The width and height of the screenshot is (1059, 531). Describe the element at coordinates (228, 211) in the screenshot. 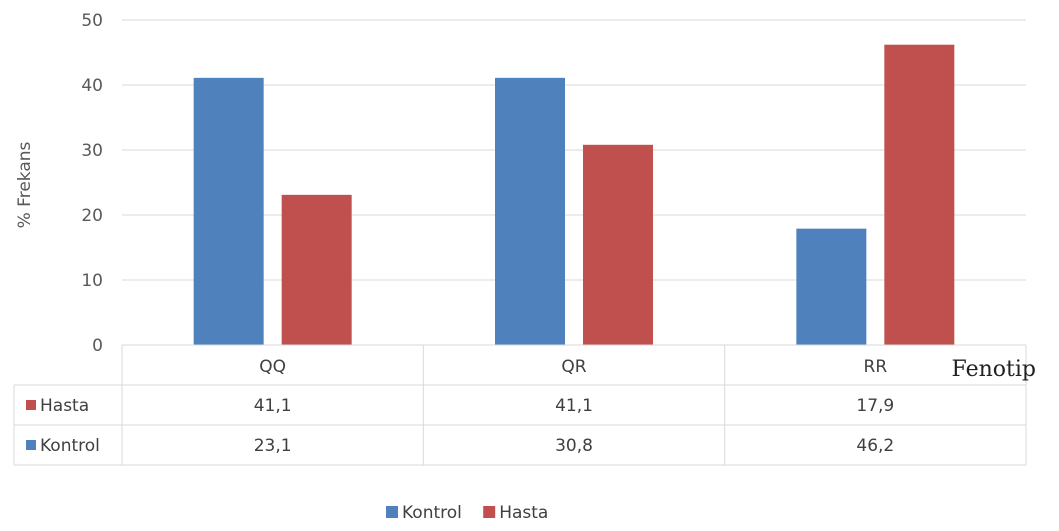

I see `bar-kontrol-qq` at that location.